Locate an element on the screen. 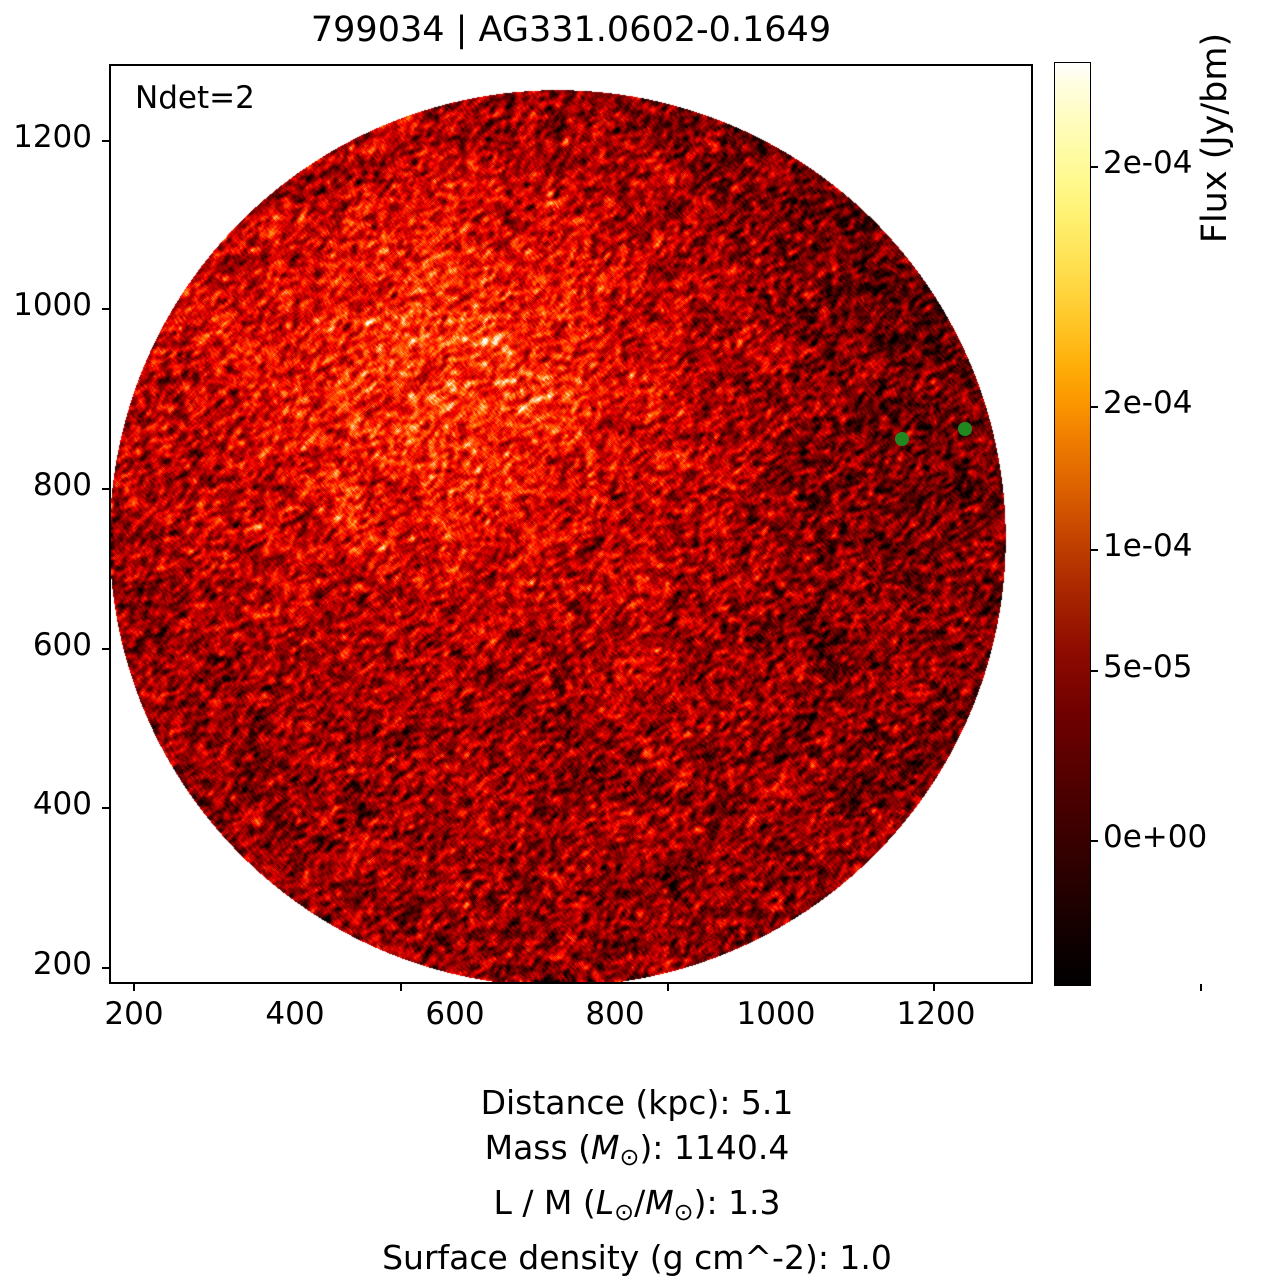 The height and width of the screenshot is (1280, 1274). footer-sd-text: Surface density (g cm^-2): 1.0 is located at coordinates (637, 1257).